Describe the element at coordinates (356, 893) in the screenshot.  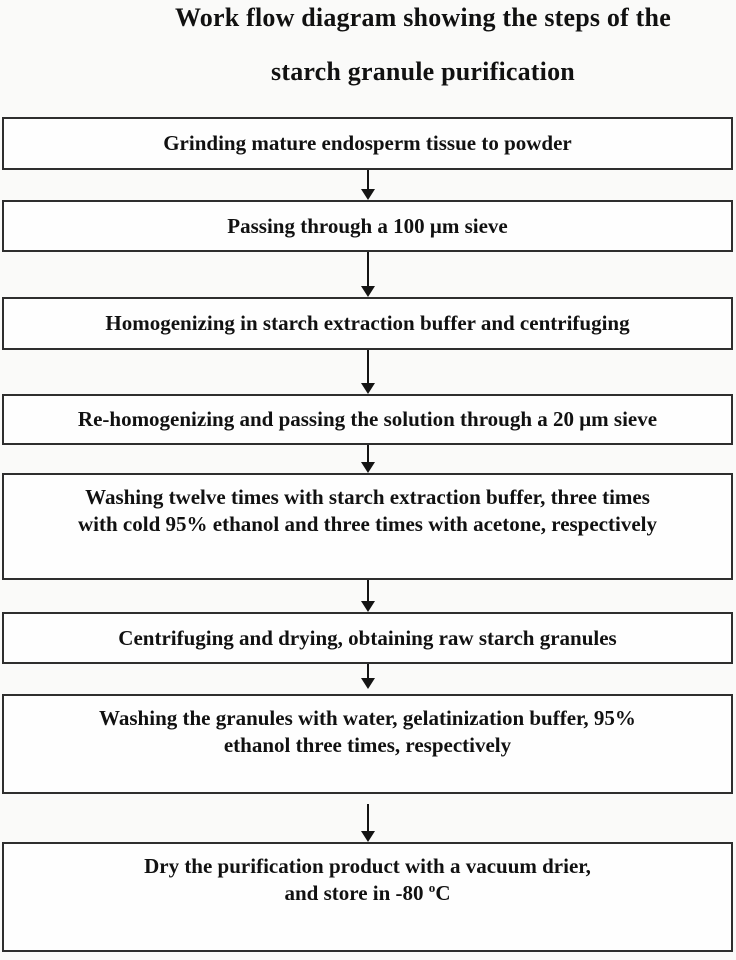
I see `step-label-line2-prefix: and store in -80` at that location.